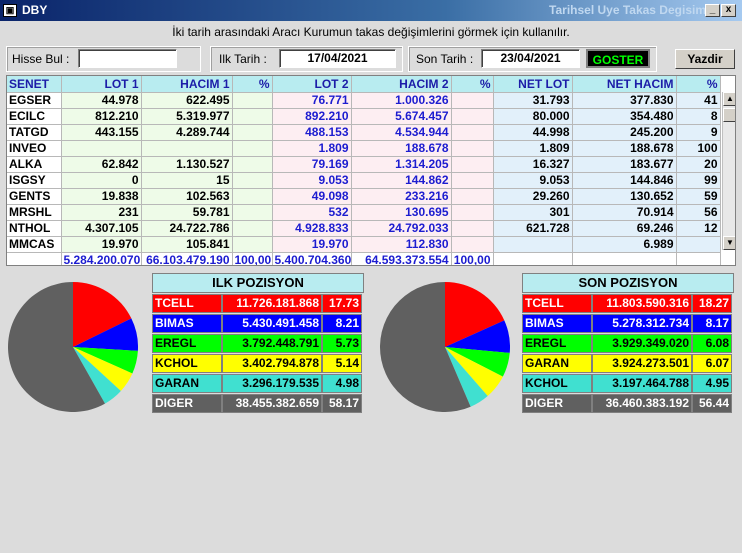 Image resolution: width=742 pixels, height=553 pixels. What do you see at coordinates (533, 228) in the screenshot?
I see `table-cell: 621.728` at bounding box center [533, 228].